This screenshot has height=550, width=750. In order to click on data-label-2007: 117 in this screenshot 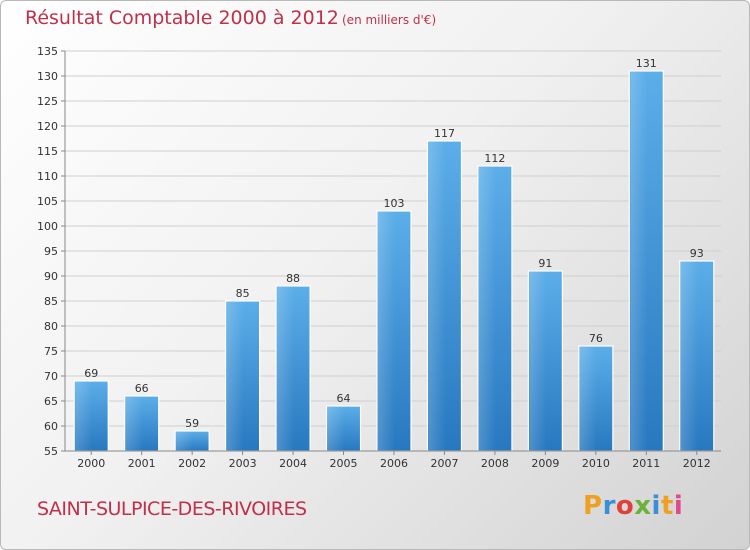, I will do `click(444, 133)`.